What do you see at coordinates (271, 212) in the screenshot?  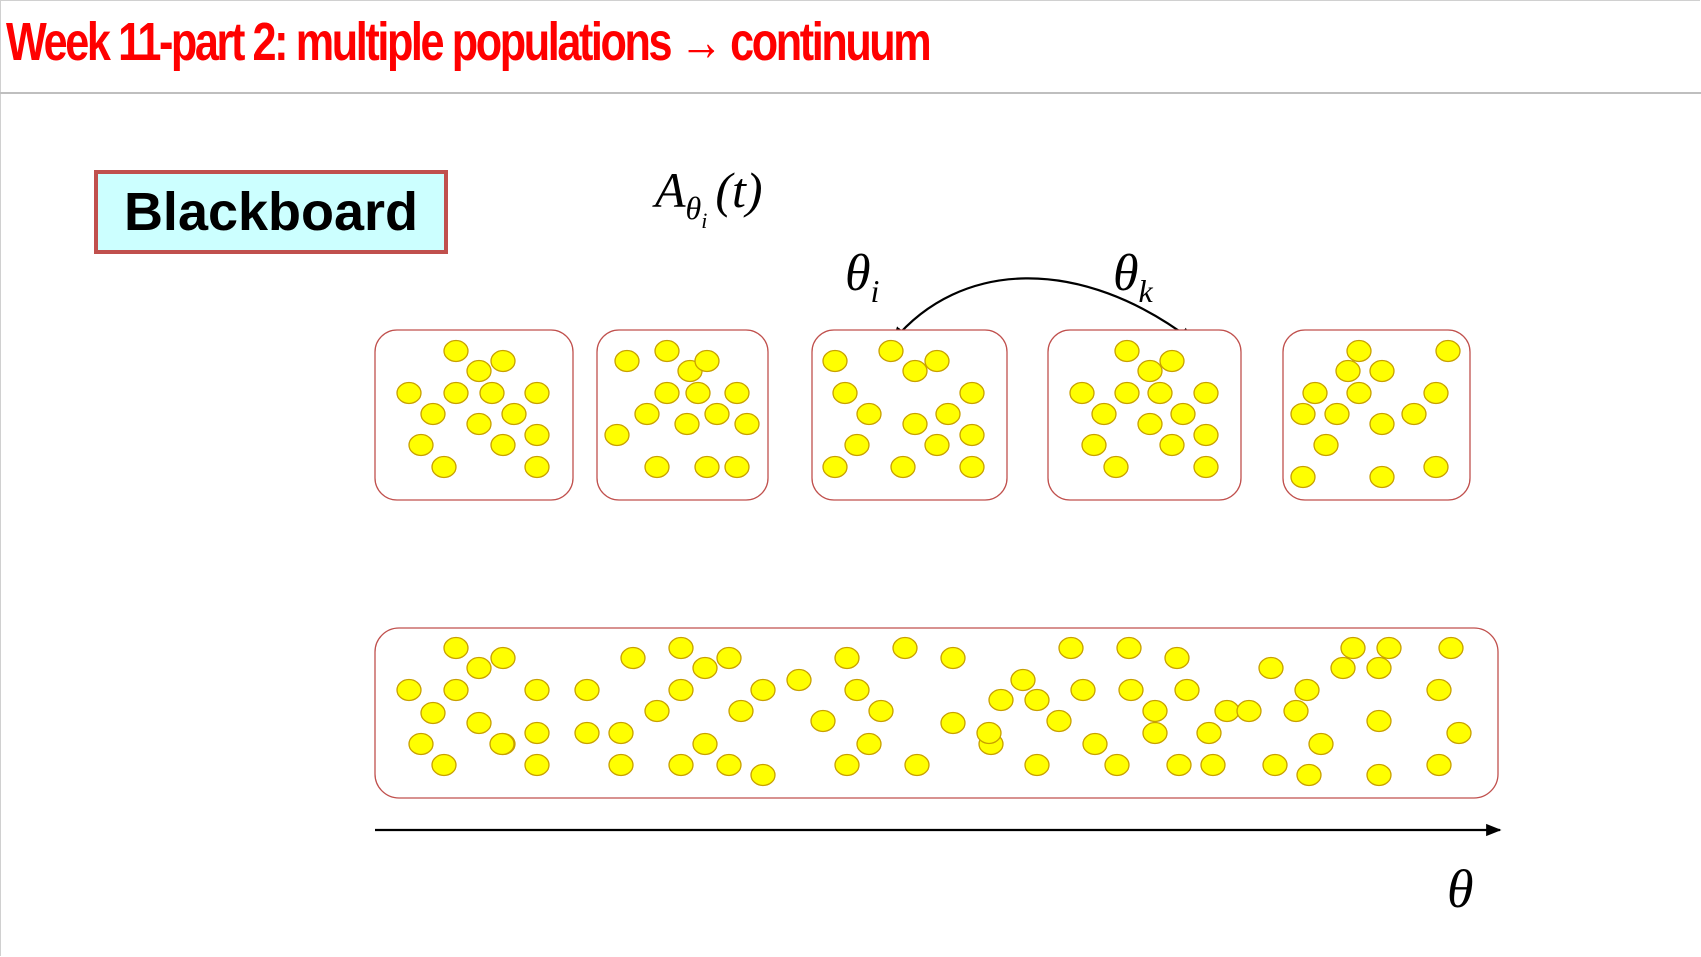 I see `blackboard-badge: Blackboard` at bounding box center [271, 212].